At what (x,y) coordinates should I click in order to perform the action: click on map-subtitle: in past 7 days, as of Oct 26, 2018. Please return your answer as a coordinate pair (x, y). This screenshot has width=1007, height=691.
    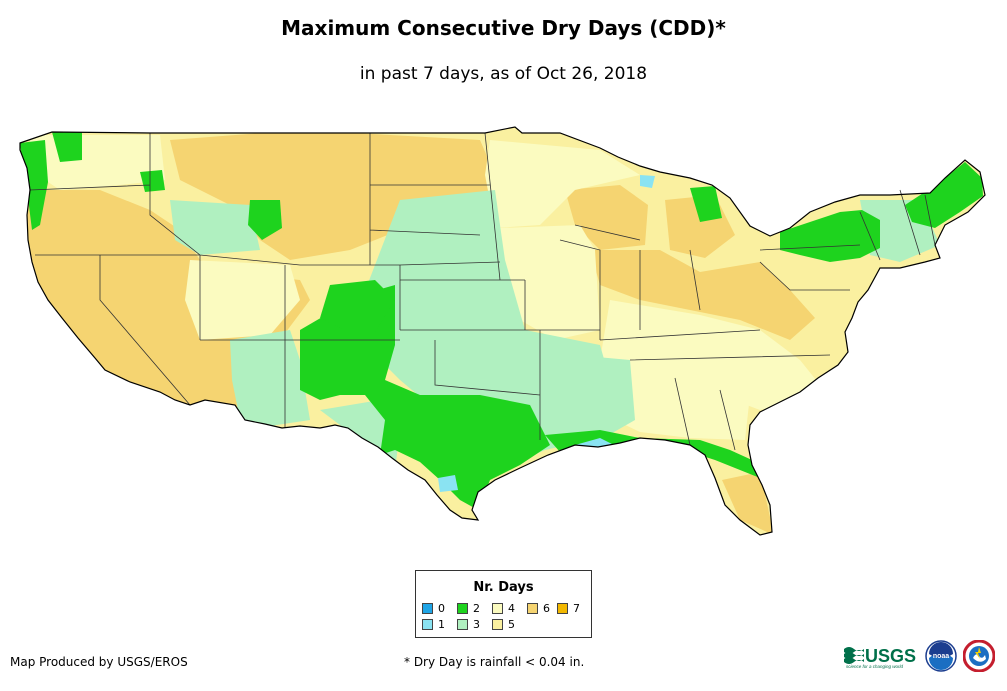
    Looking at the image, I should click on (503, 74).